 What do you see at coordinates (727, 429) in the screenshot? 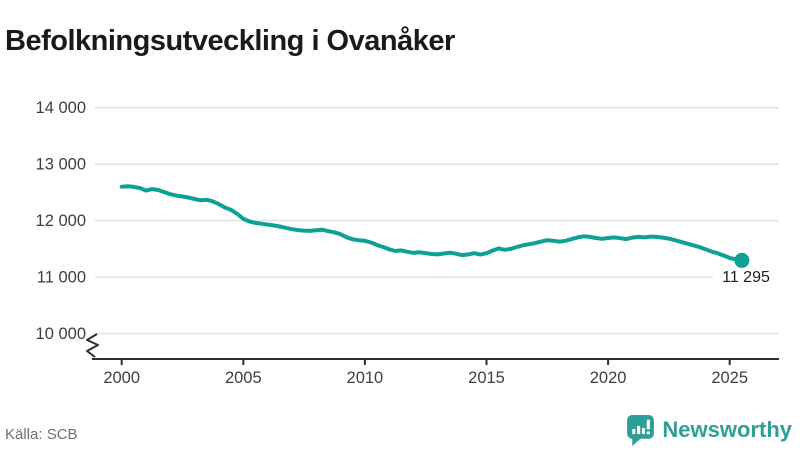
I see `newsworthy-wordmark: Newsworthy` at bounding box center [727, 429].